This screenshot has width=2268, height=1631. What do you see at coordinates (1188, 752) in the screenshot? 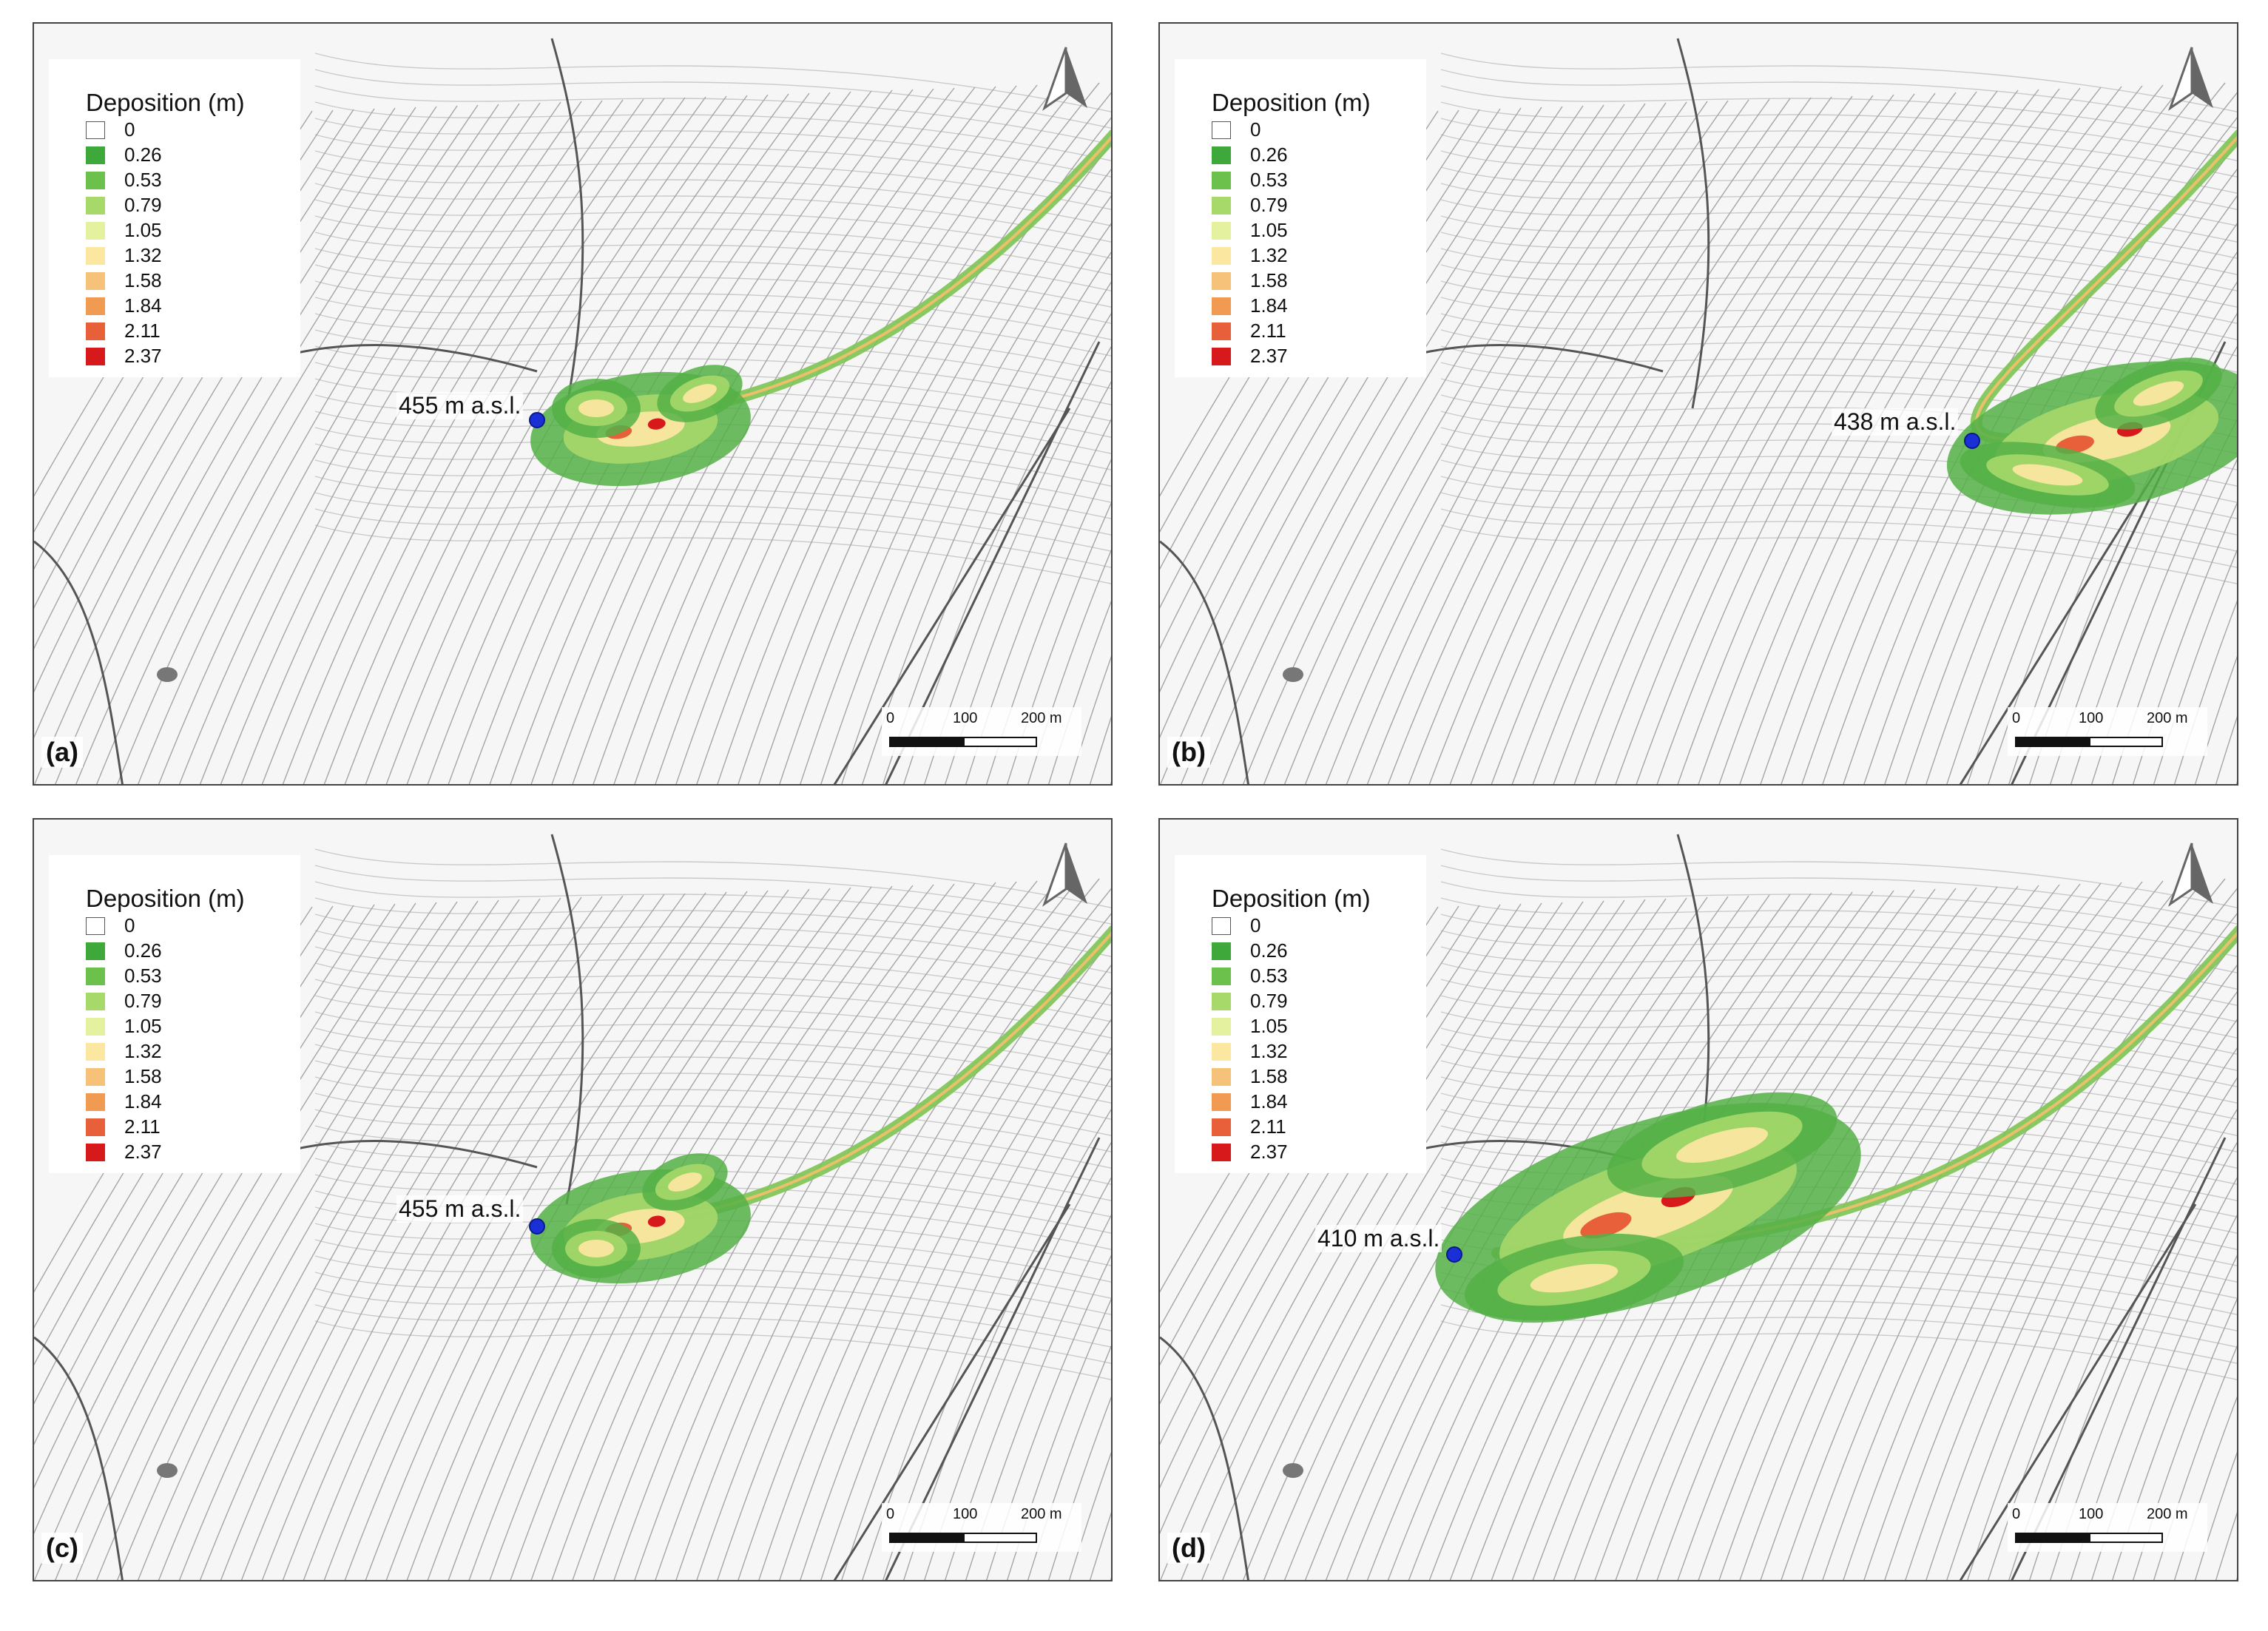
I see `panel-label: (b)` at bounding box center [1188, 752].